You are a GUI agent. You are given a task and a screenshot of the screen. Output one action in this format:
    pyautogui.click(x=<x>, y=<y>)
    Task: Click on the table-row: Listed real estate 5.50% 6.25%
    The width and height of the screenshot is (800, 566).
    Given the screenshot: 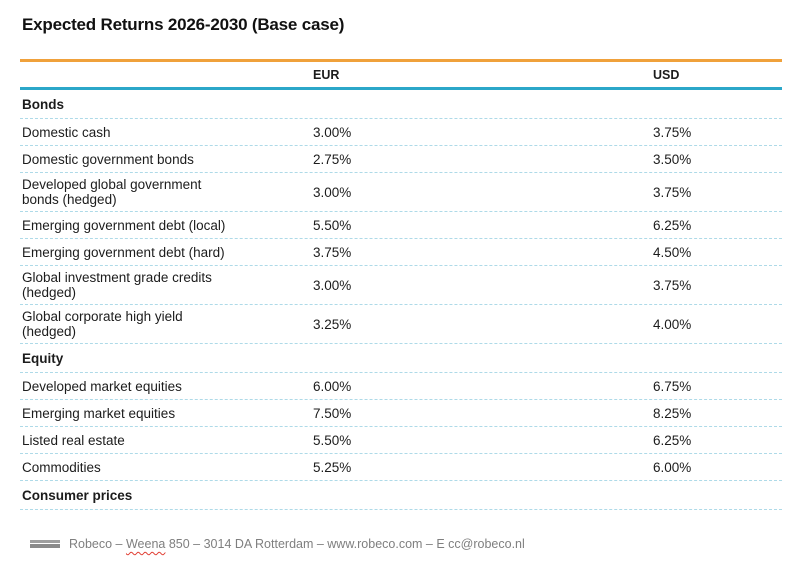 What is the action you would take?
    pyautogui.click(x=401, y=440)
    